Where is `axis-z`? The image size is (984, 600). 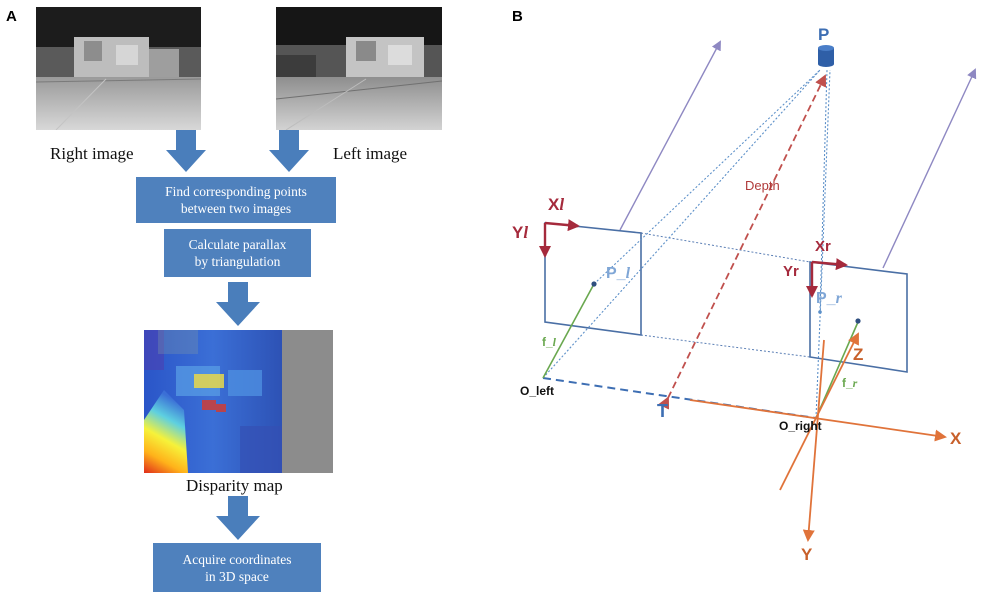
axis-z is located at coordinates (819, 411).